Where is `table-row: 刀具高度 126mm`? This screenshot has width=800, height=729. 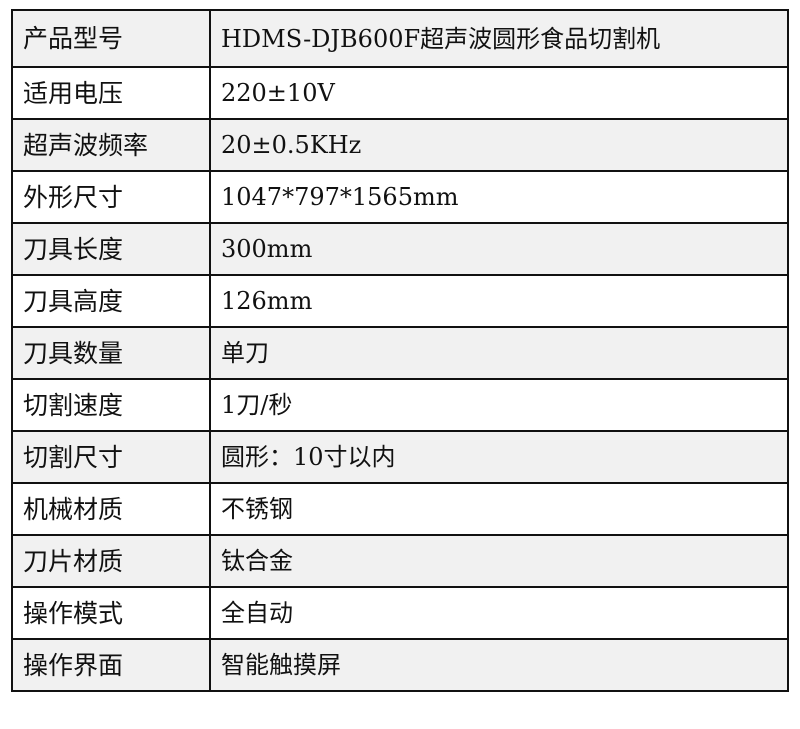
table-row: 刀具高度 126mm is located at coordinates (400, 301).